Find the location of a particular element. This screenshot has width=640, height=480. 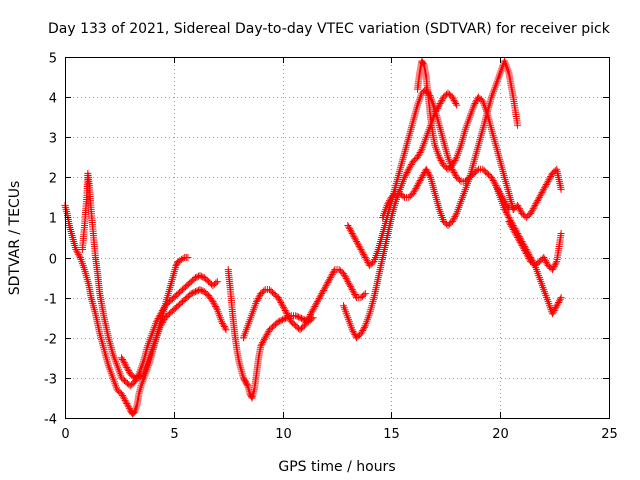

y-tick-label: 3 is located at coordinates (53, 139).